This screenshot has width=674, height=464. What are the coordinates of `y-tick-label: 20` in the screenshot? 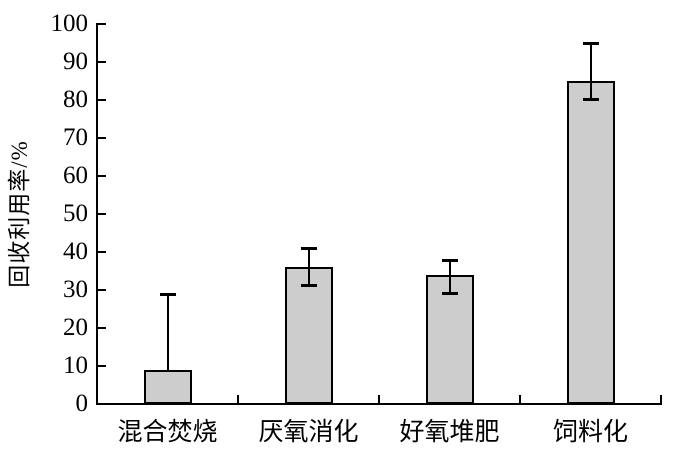 It's located at (75, 327).